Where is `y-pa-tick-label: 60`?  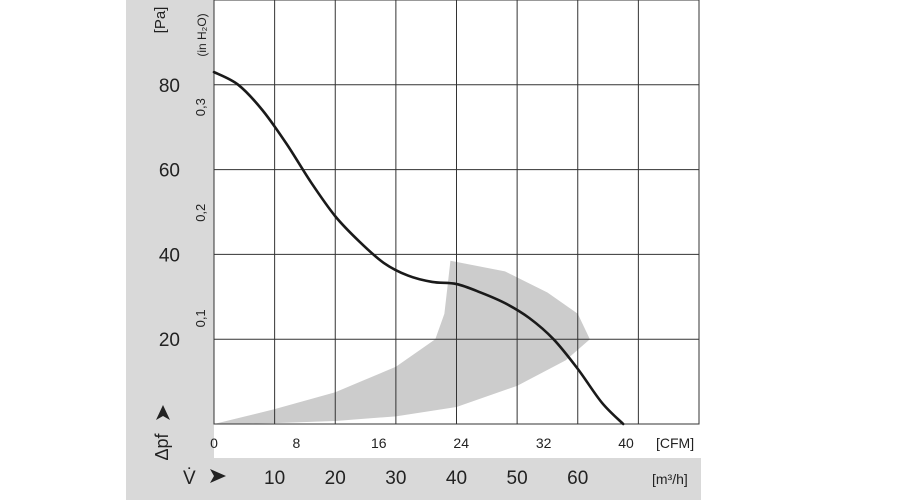
y-pa-tick-label: 60 is located at coordinates (169, 171).